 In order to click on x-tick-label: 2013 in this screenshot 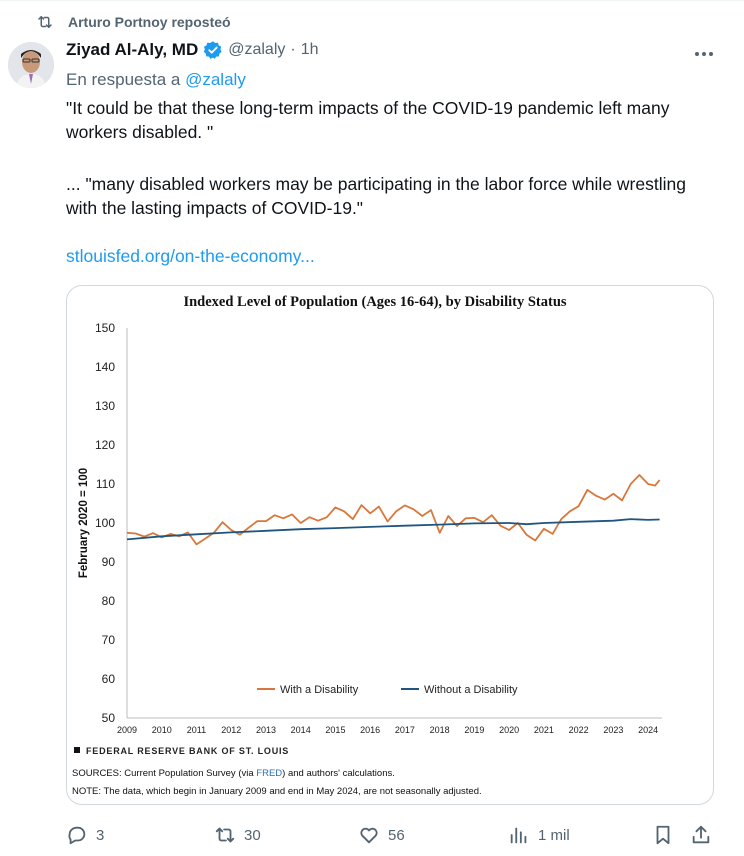, I will do `click(266, 730)`.